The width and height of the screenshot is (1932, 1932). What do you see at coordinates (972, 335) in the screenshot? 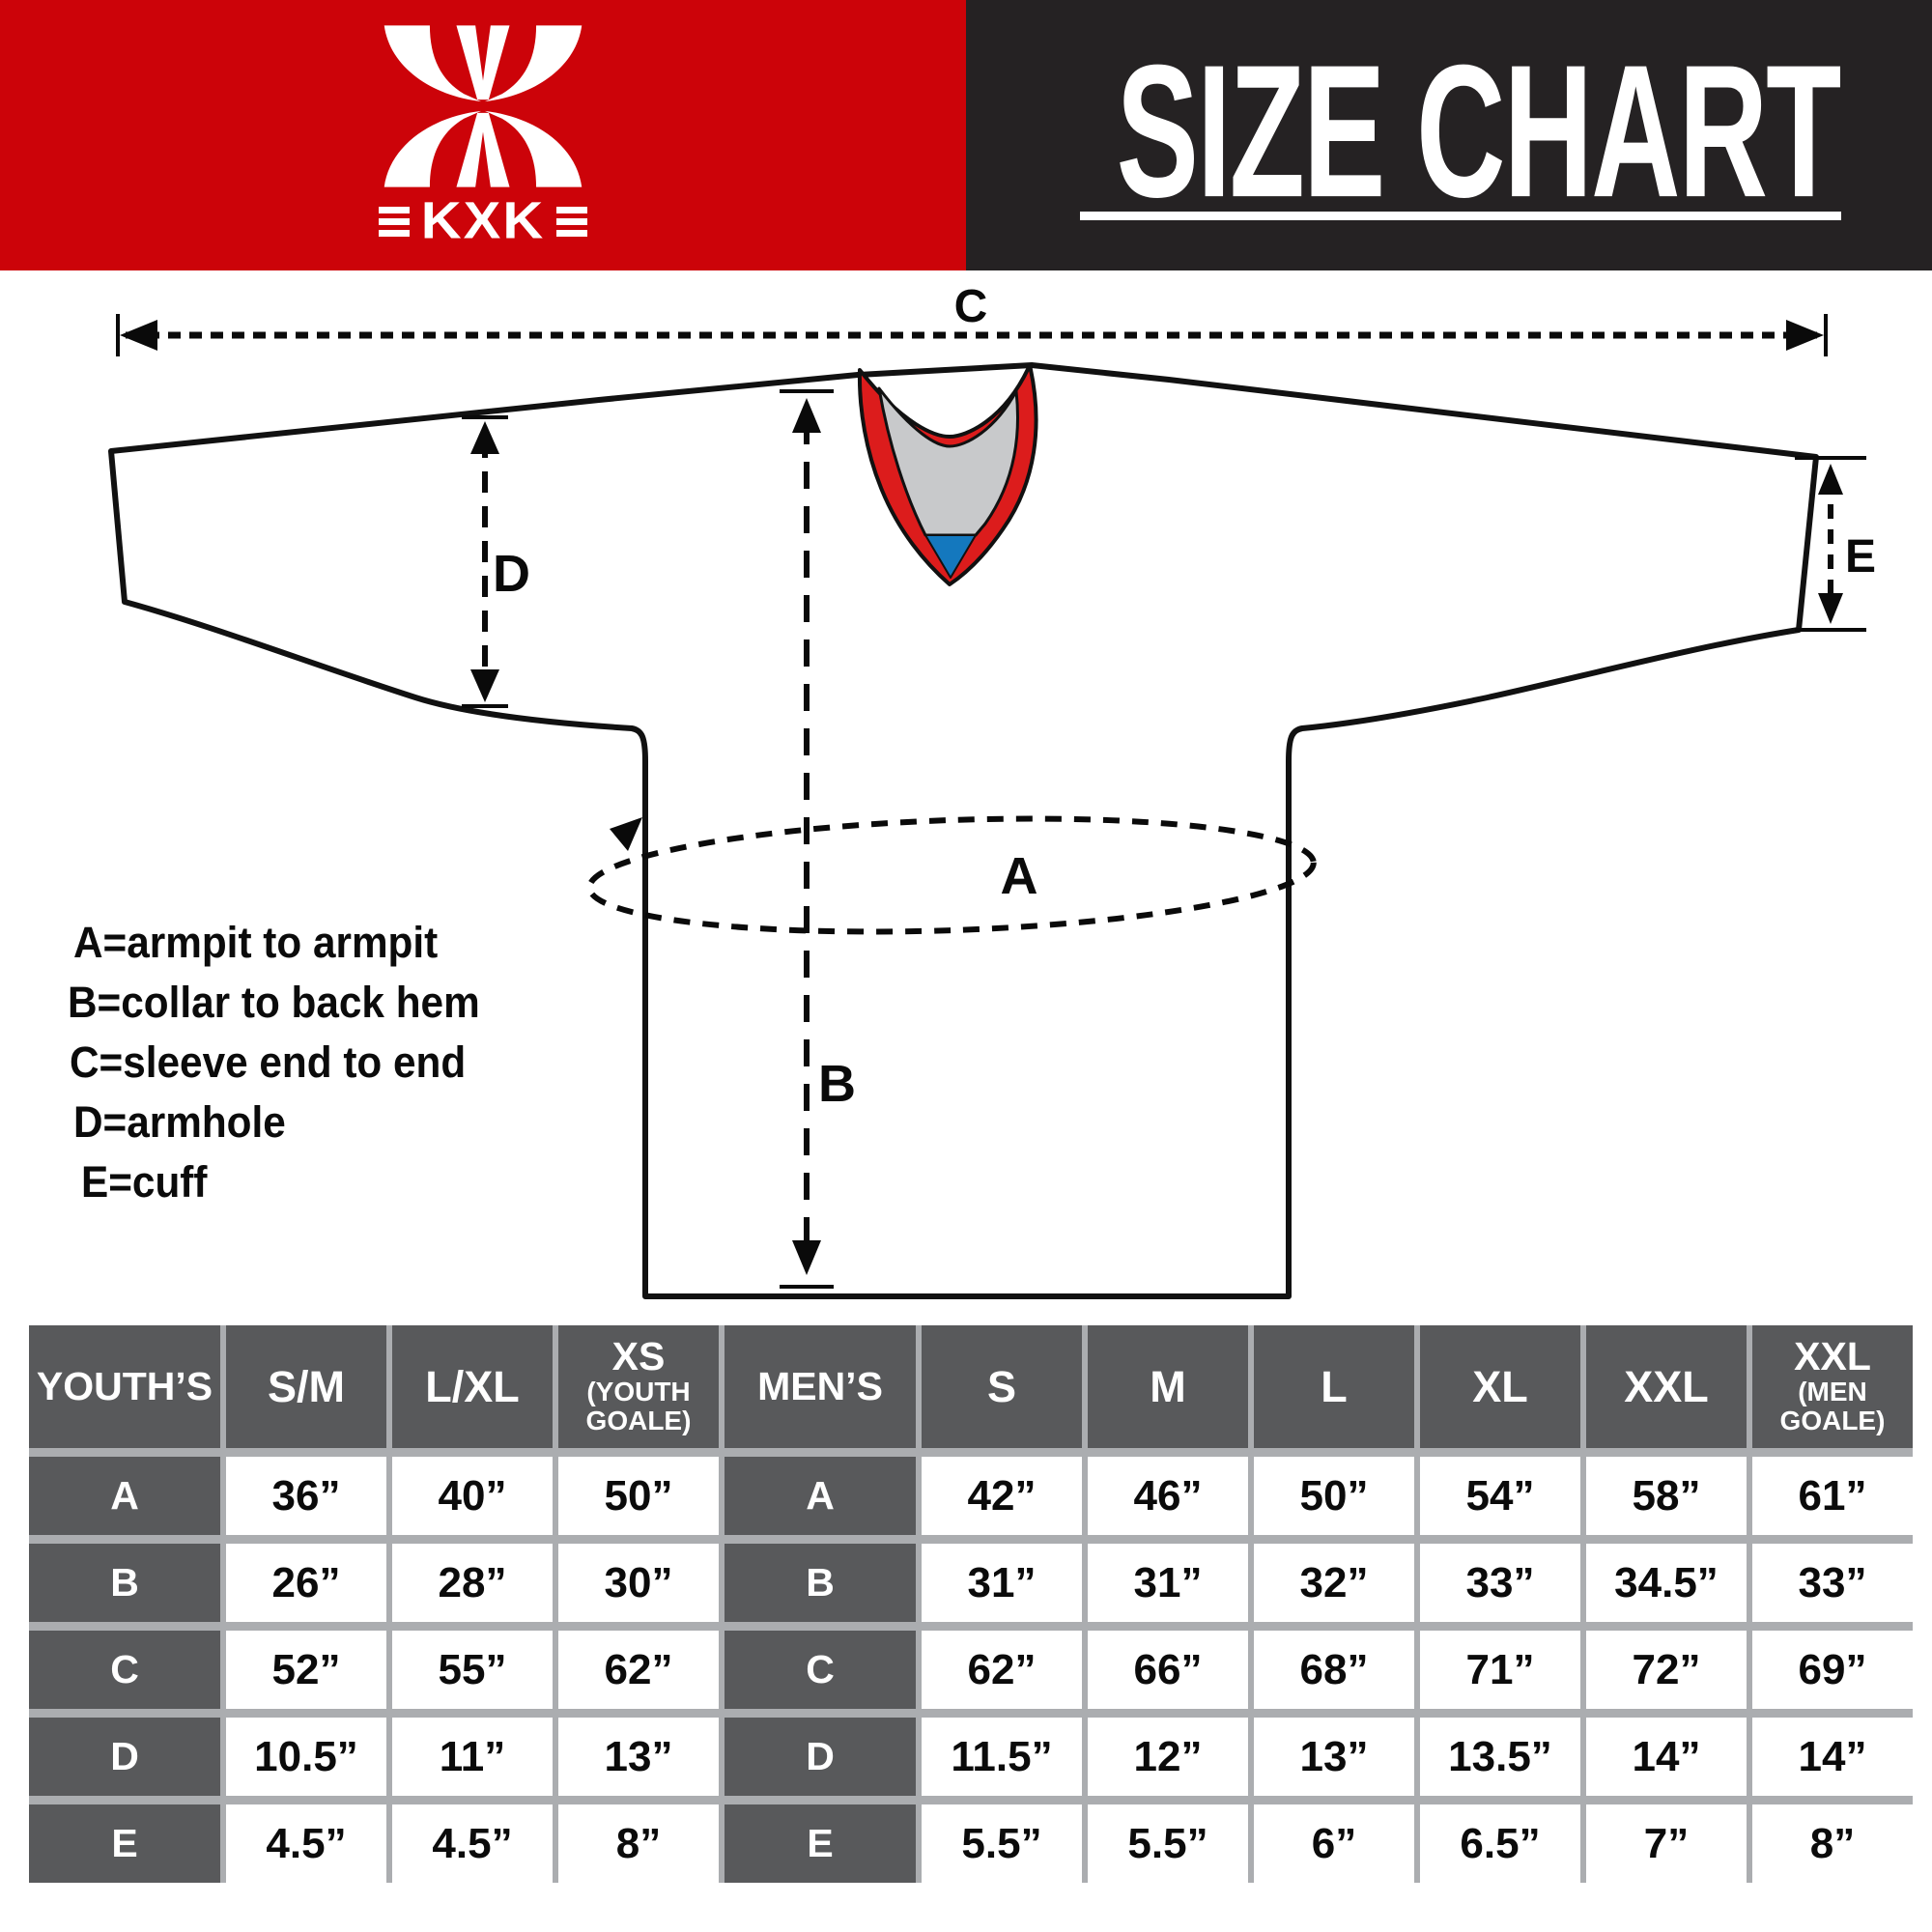
I see `measure-arrow-c` at bounding box center [972, 335].